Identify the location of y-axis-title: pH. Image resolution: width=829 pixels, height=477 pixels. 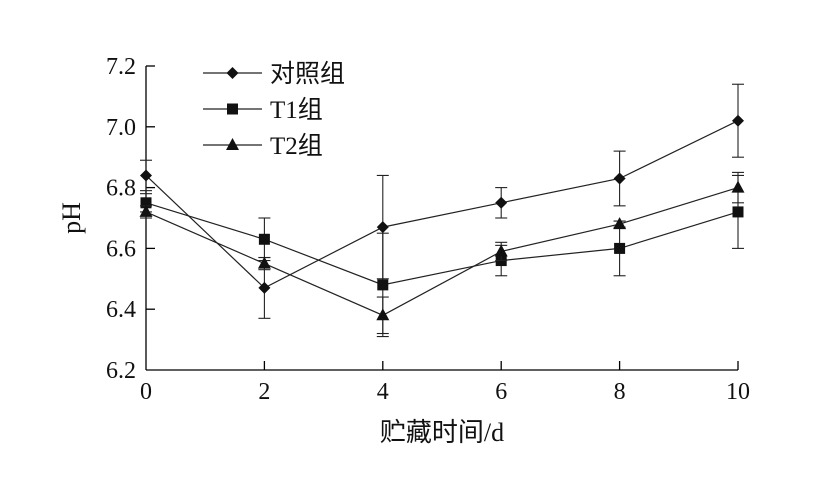
(71, 218).